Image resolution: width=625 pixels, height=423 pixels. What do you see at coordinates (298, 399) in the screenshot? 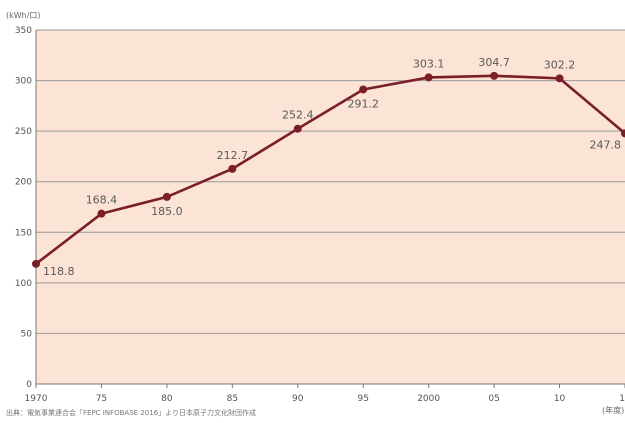
I see `x-tick-label: 90` at bounding box center [298, 399].